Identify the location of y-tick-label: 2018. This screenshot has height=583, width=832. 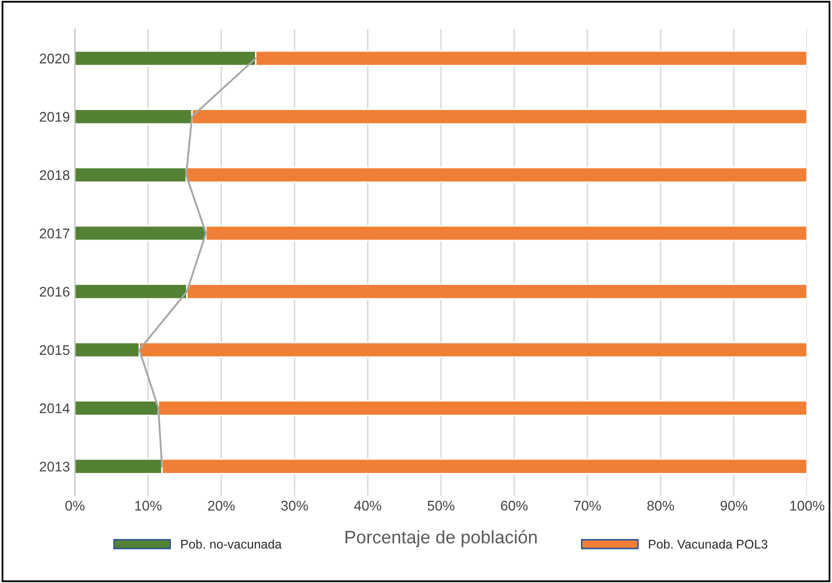
(55, 175).